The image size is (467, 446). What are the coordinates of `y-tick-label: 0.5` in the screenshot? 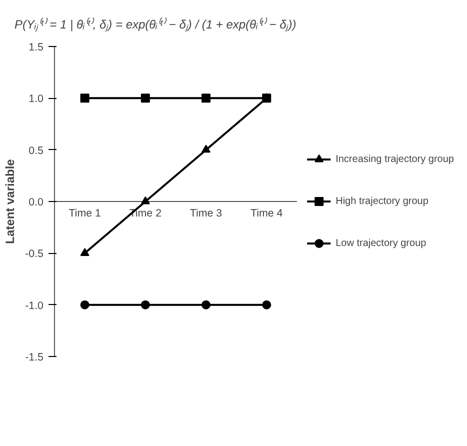 It's located at (36, 150).